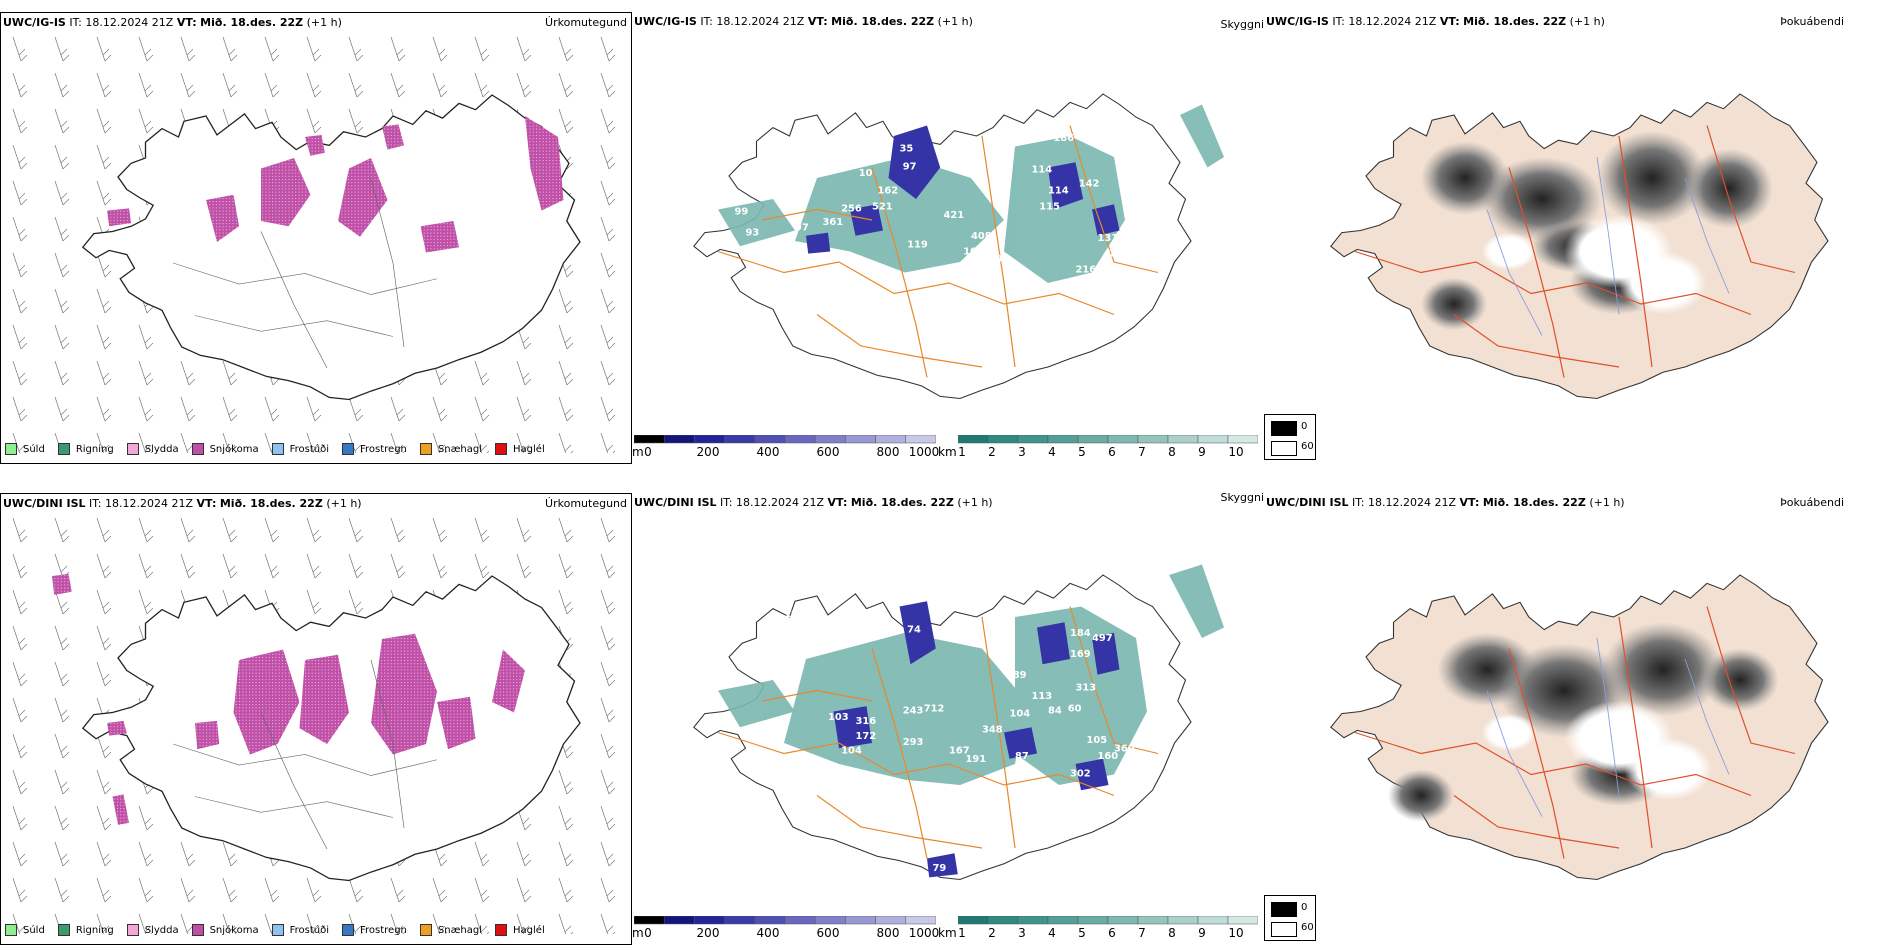 The width and height of the screenshot is (1900, 950). What do you see at coordinates (132, 449) in the screenshot?
I see `swatch-slydda` at bounding box center [132, 449].